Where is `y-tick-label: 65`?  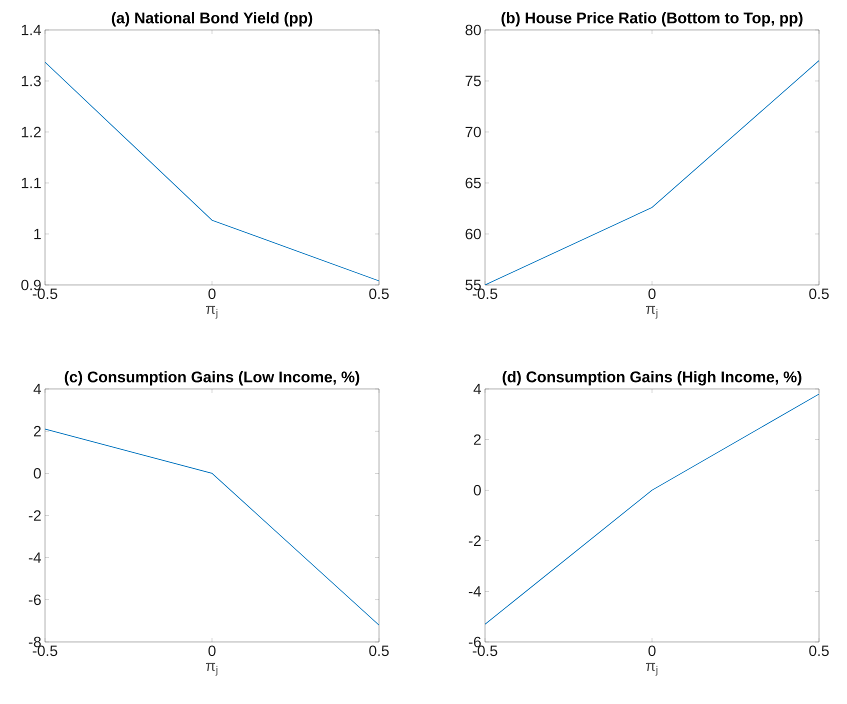 y-tick-label: 65 is located at coordinates (473, 183).